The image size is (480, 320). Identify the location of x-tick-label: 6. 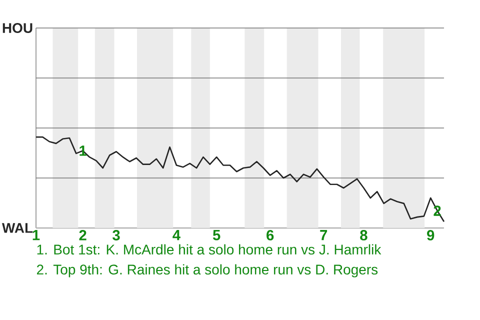
(270, 235).